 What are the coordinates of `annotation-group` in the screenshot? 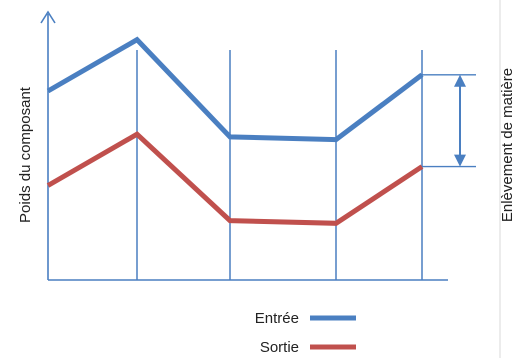 It's located at (449, 121).